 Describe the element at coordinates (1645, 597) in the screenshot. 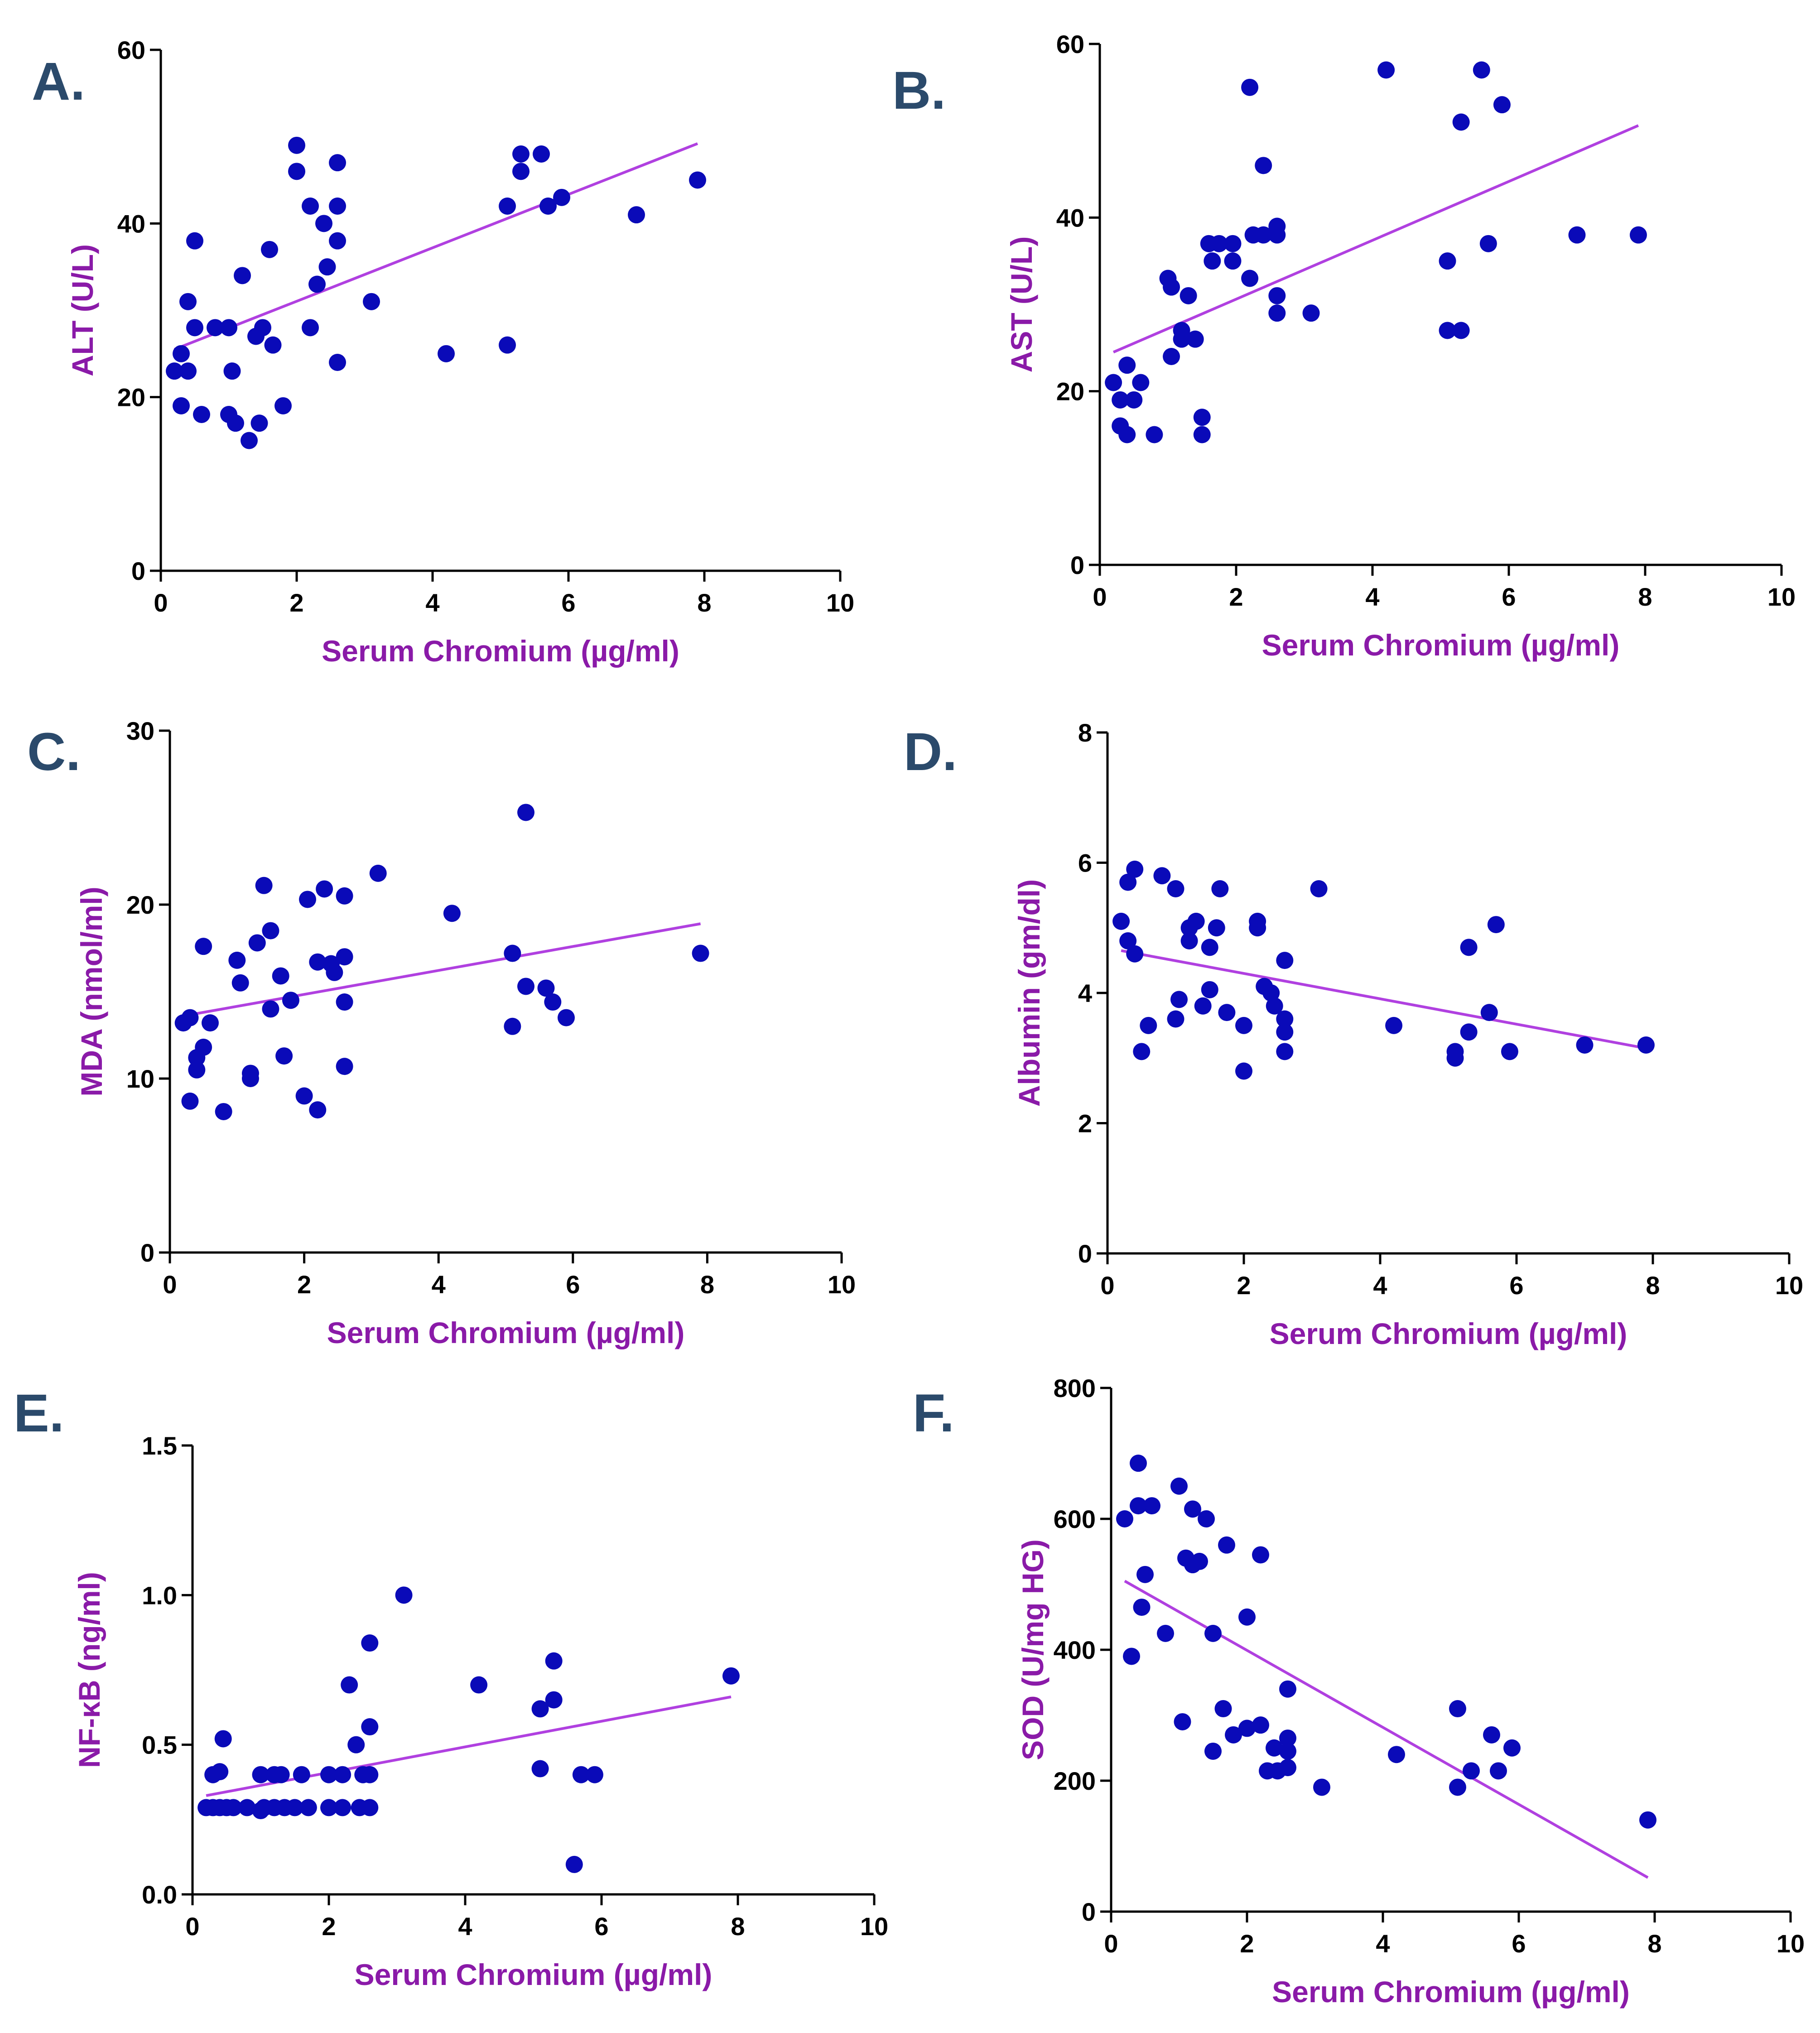

I see `x-tick-label: 8` at that location.